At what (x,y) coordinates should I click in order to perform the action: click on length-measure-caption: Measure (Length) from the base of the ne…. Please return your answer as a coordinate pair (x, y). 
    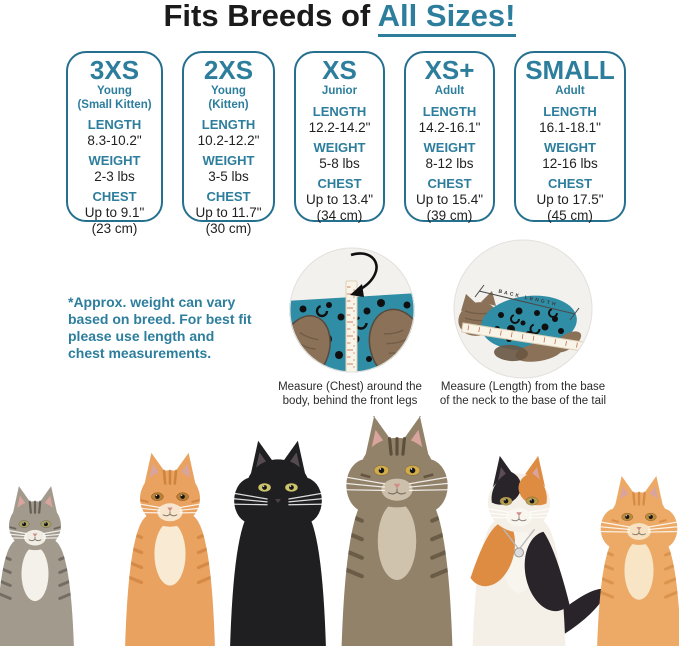
    Looking at the image, I should click on (523, 394).